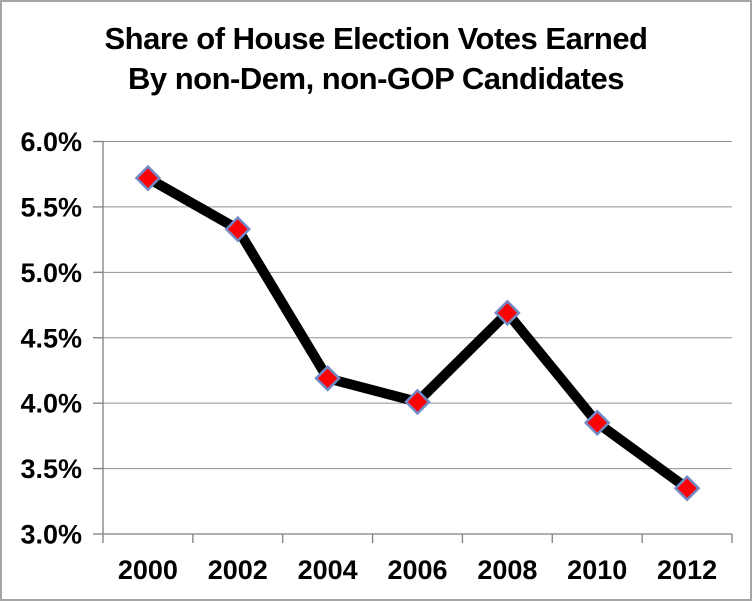 This screenshot has width=752, height=601. Describe the element at coordinates (376, 78) in the screenshot. I see `chart-title-line-2: By non-Dem, non-GOP Candidates` at that location.